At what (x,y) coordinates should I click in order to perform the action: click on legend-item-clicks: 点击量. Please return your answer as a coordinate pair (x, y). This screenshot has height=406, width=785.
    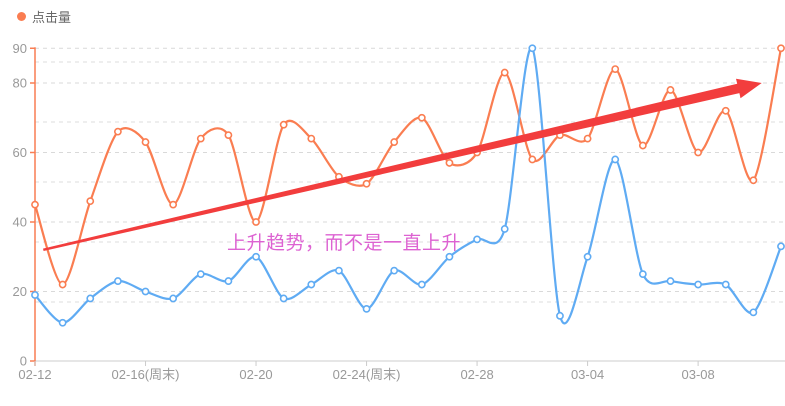
    Looking at the image, I should click on (44, 16).